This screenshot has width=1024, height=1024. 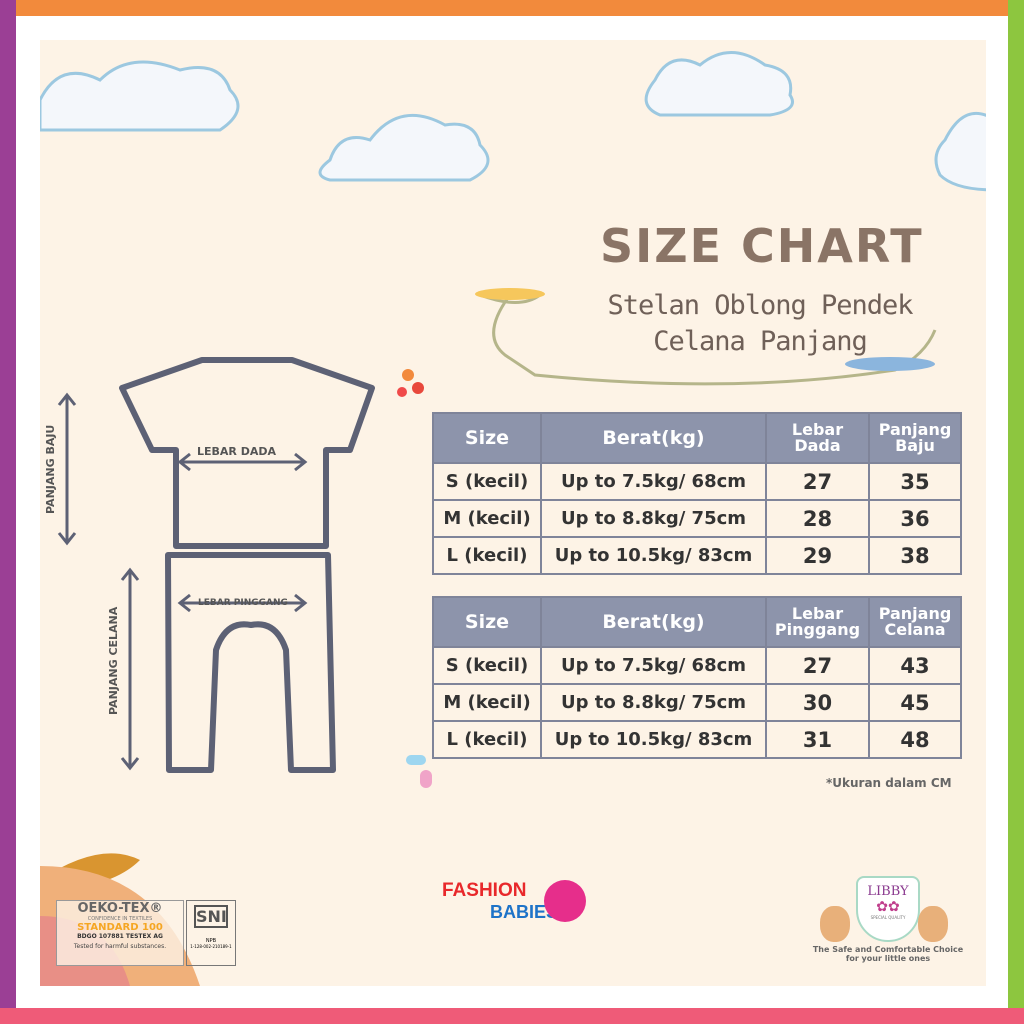 I want to click on frame-left, so click(x=8, y=512).